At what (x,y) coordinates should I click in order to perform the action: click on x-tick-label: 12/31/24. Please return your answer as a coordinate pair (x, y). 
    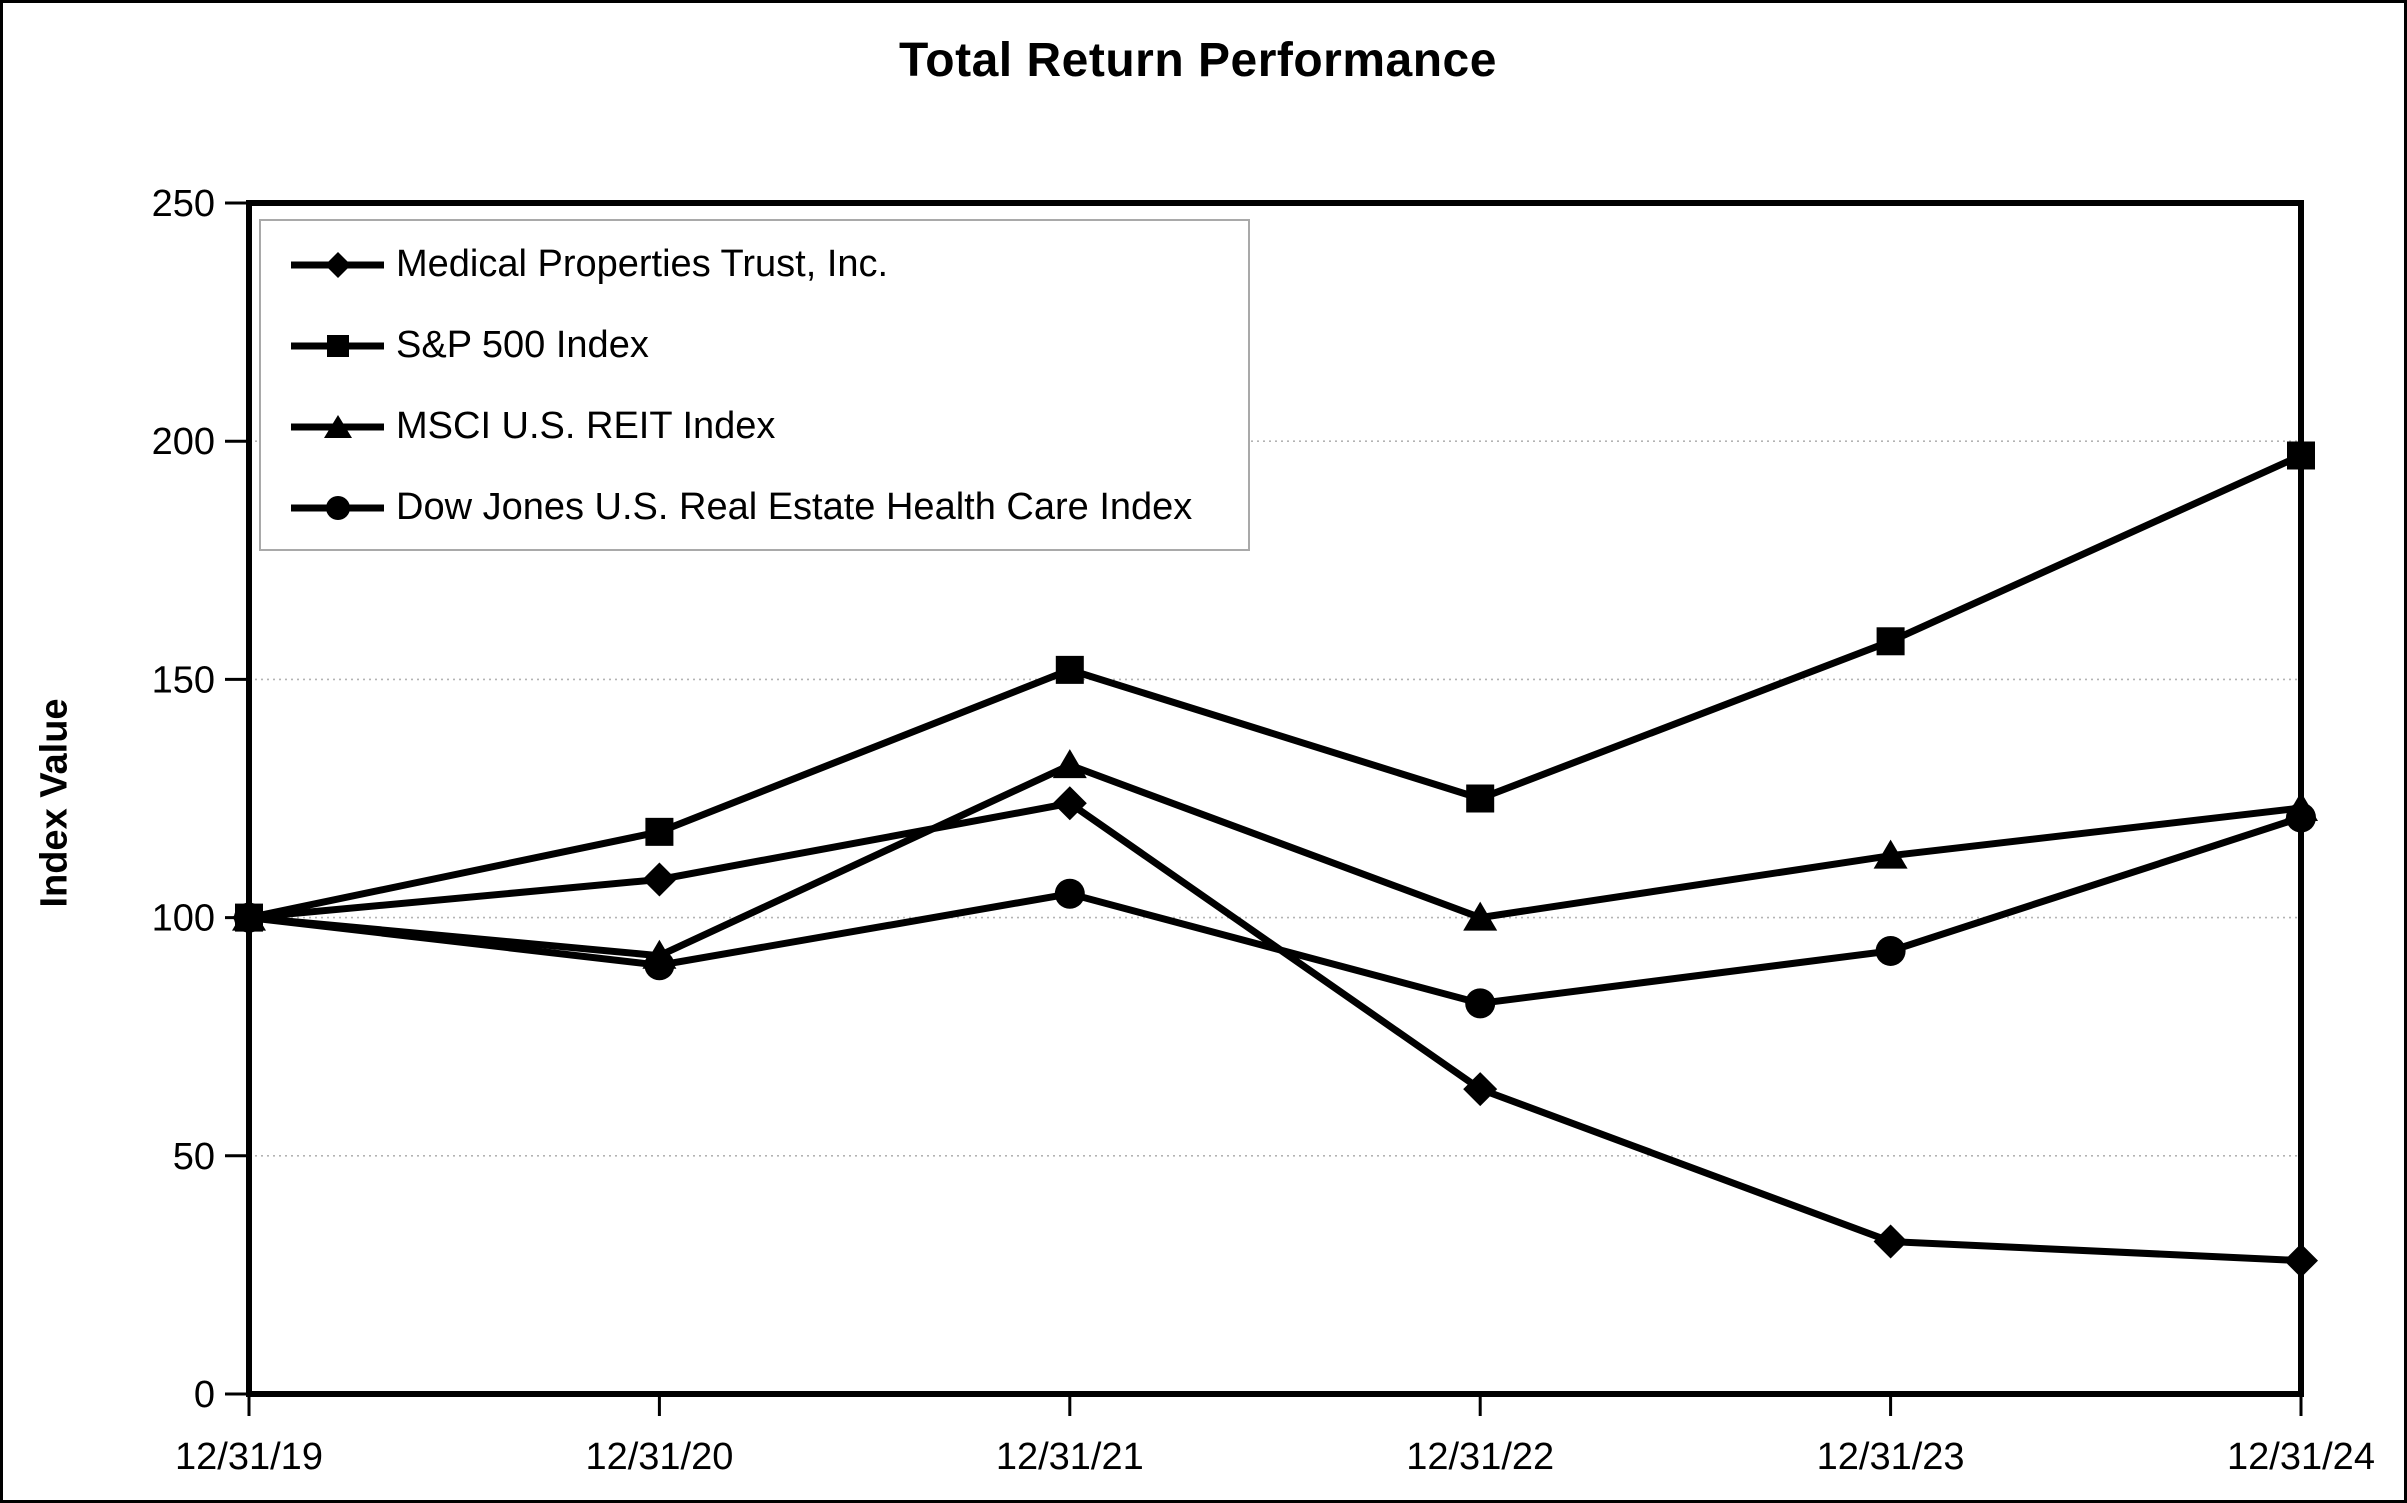
    Looking at the image, I should click on (2301, 1457).